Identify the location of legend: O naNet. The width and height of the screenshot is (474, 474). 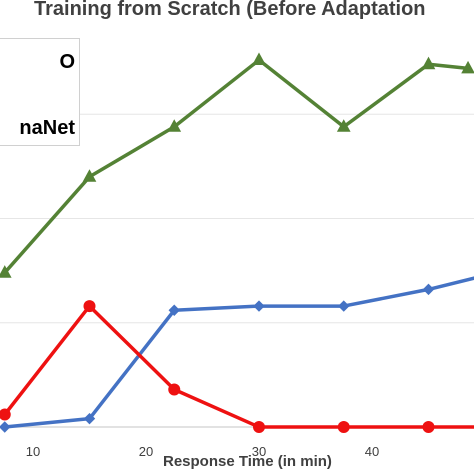
(40, 92).